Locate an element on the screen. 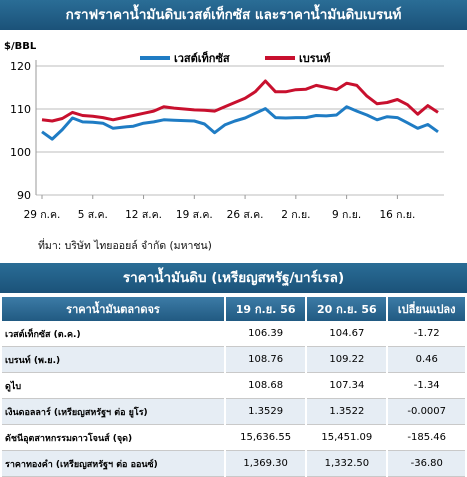 Image resolution: width=467 pixels, height=477 pixels. row-value-2: 104.67 is located at coordinates (347, 334).